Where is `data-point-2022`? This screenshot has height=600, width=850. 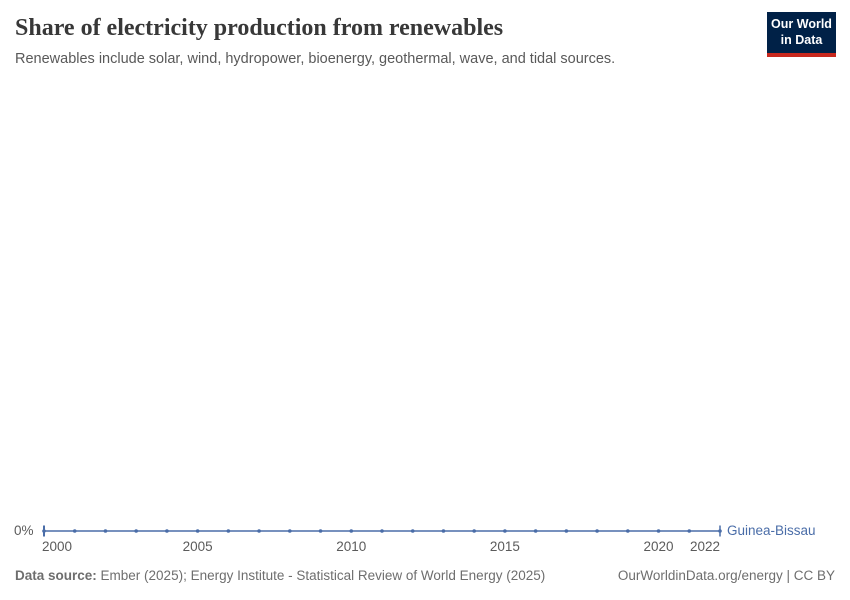
data-point-2022 is located at coordinates (720, 531).